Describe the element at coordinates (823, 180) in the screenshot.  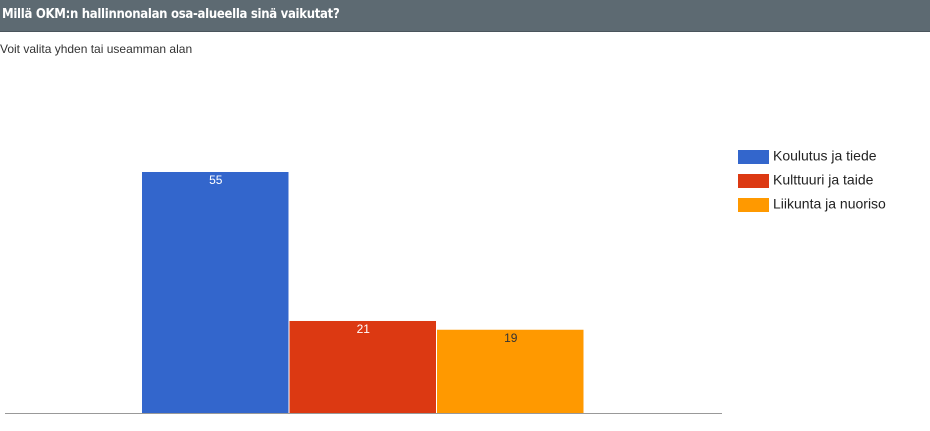
I see `legend-label: Kulttuuri ja taide` at that location.